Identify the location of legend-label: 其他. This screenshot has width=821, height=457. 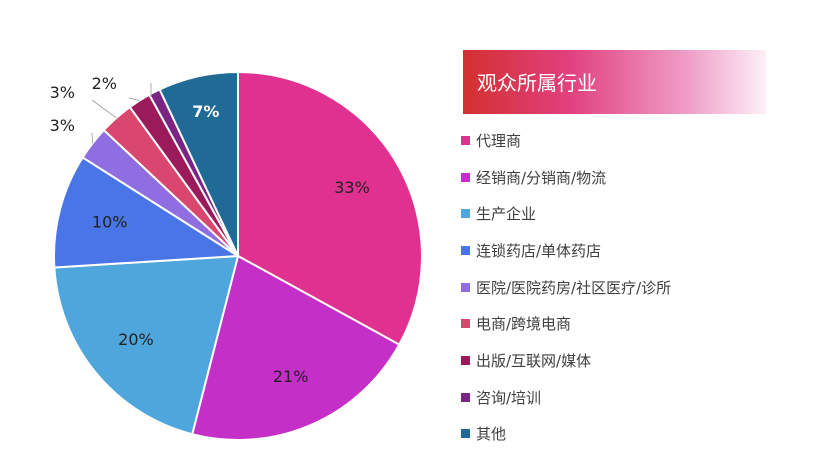
(491, 434).